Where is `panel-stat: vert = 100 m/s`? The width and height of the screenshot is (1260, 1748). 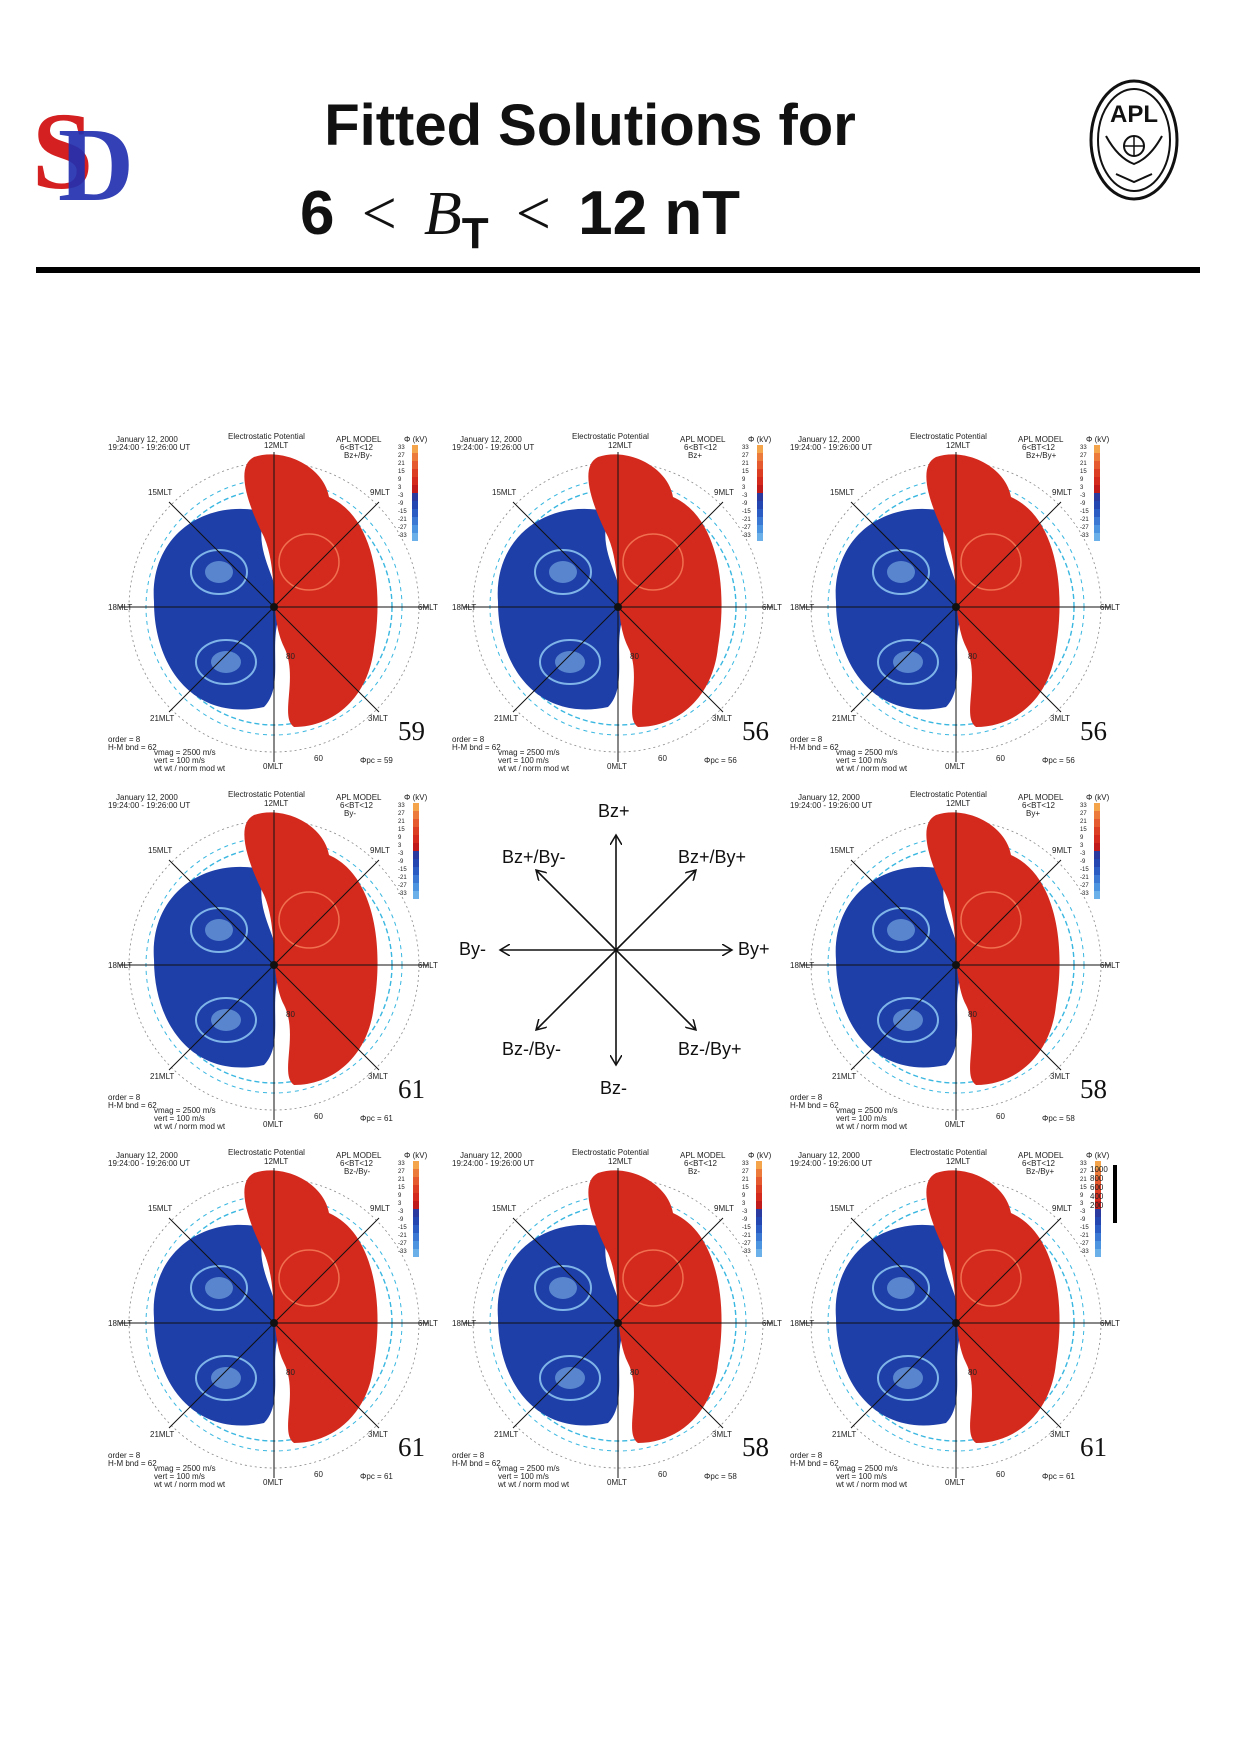 panel-stat: vert = 100 m/s is located at coordinates (861, 1118).